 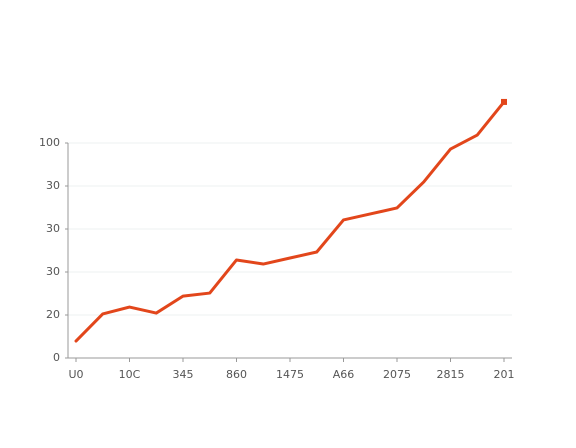 I want to click on x-tick-label: U0, so click(x=75, y=374).